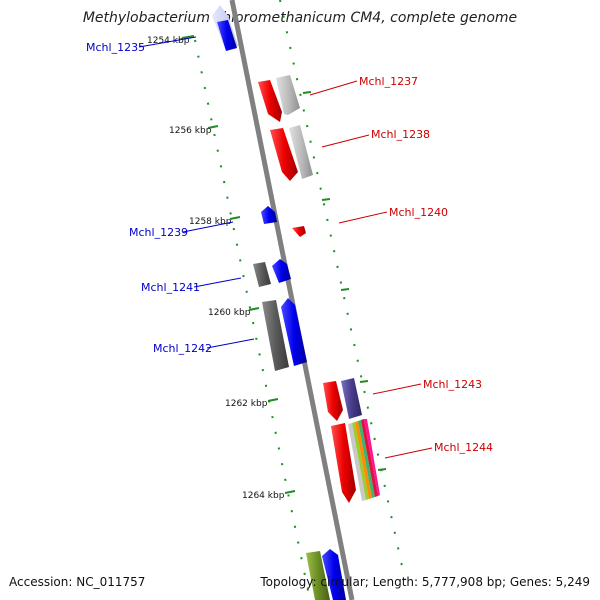 This screenshot has width=600, height=600. What do you see at coordinates (318, 575) in the screenshot?
I see `cds-bottom` at bounding box center [318, 575].